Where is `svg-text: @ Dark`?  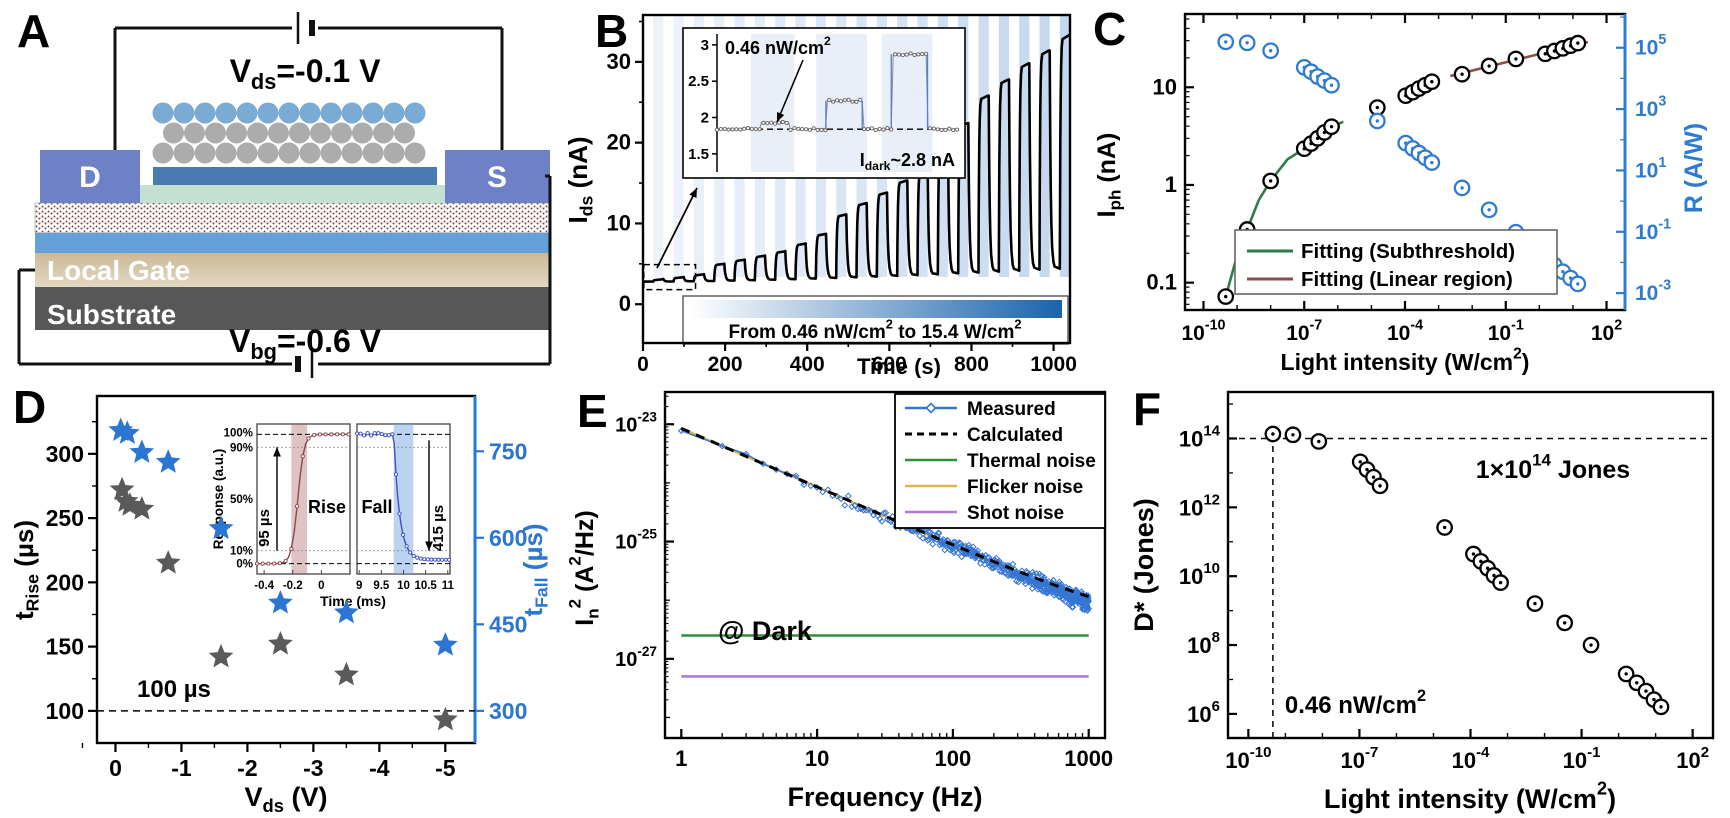
svg-text: @ Dark is located at coordinates (765, 631).